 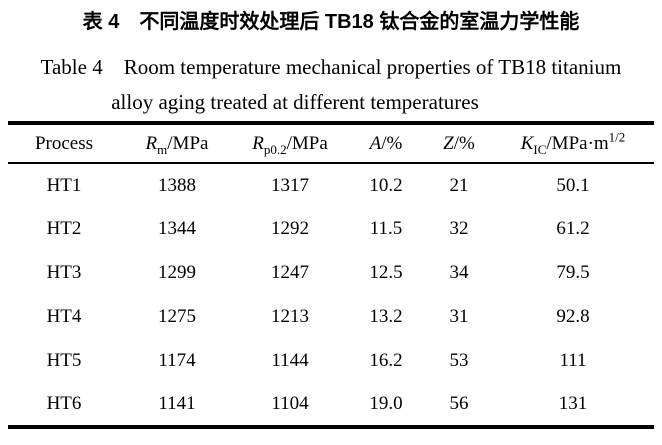 What do you see at coordinates (331, 185) in the screenshot?
I see `table-row: HT1 1388 1317 10.2 21 50.1` at bounding box center [331, 185].